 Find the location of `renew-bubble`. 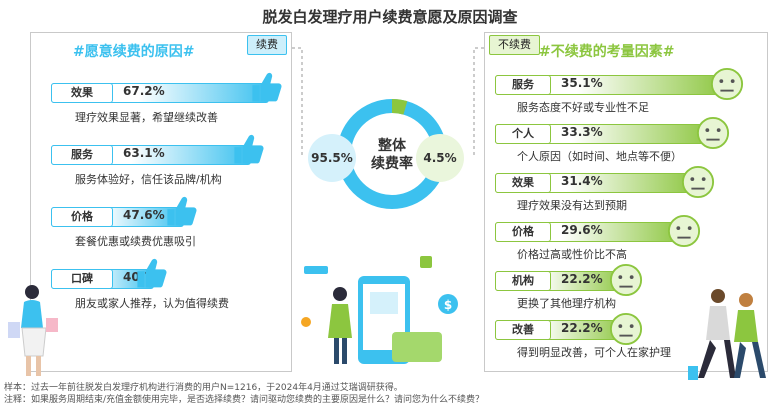

renew-bubble is located at coordinates (332, 158).